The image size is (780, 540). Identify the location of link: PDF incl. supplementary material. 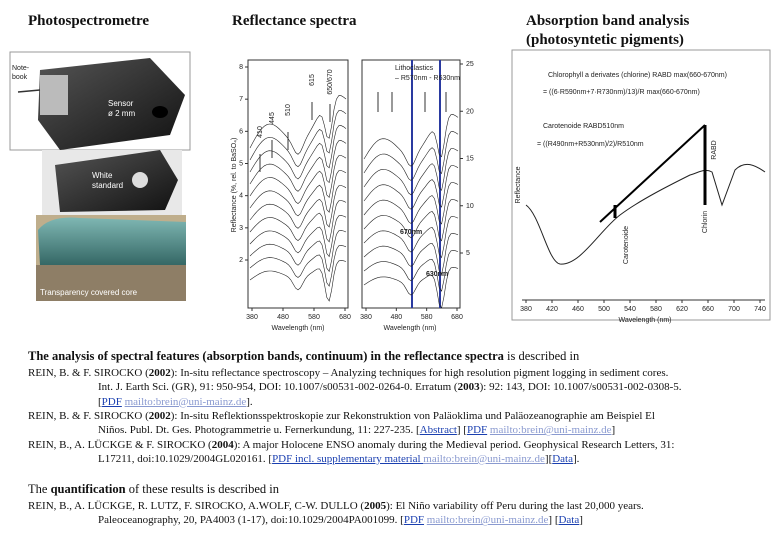
(348, 458).